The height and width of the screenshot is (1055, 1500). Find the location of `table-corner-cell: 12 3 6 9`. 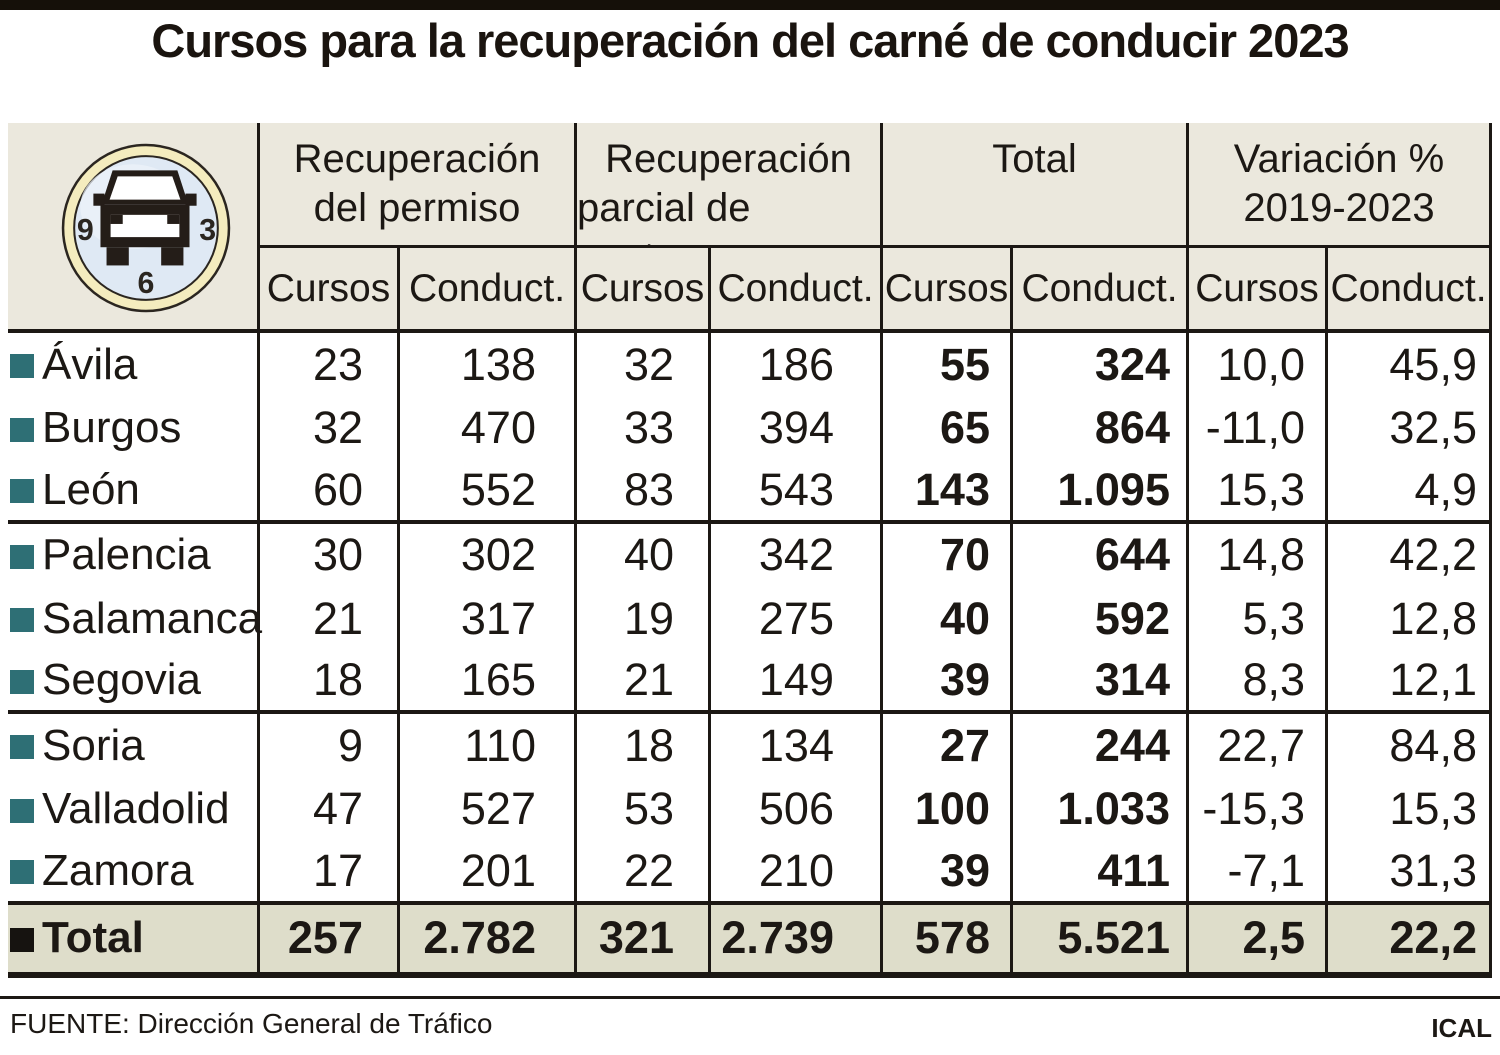

table-corner-cell: 12 3 6 9 is located at coordinates (132, 228).